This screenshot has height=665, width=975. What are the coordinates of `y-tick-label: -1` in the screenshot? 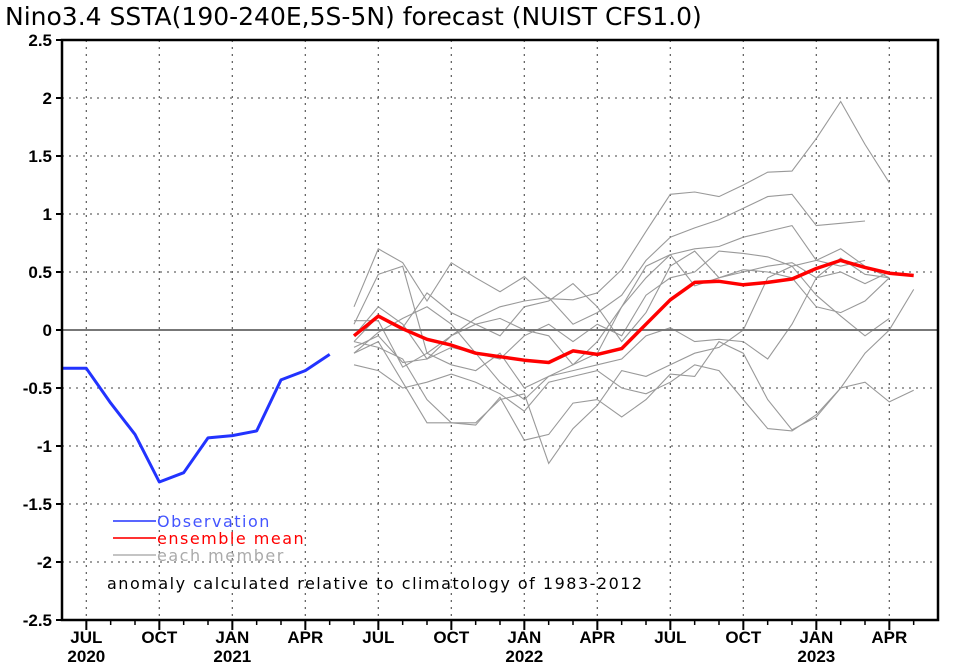 It's located at (44, 446).